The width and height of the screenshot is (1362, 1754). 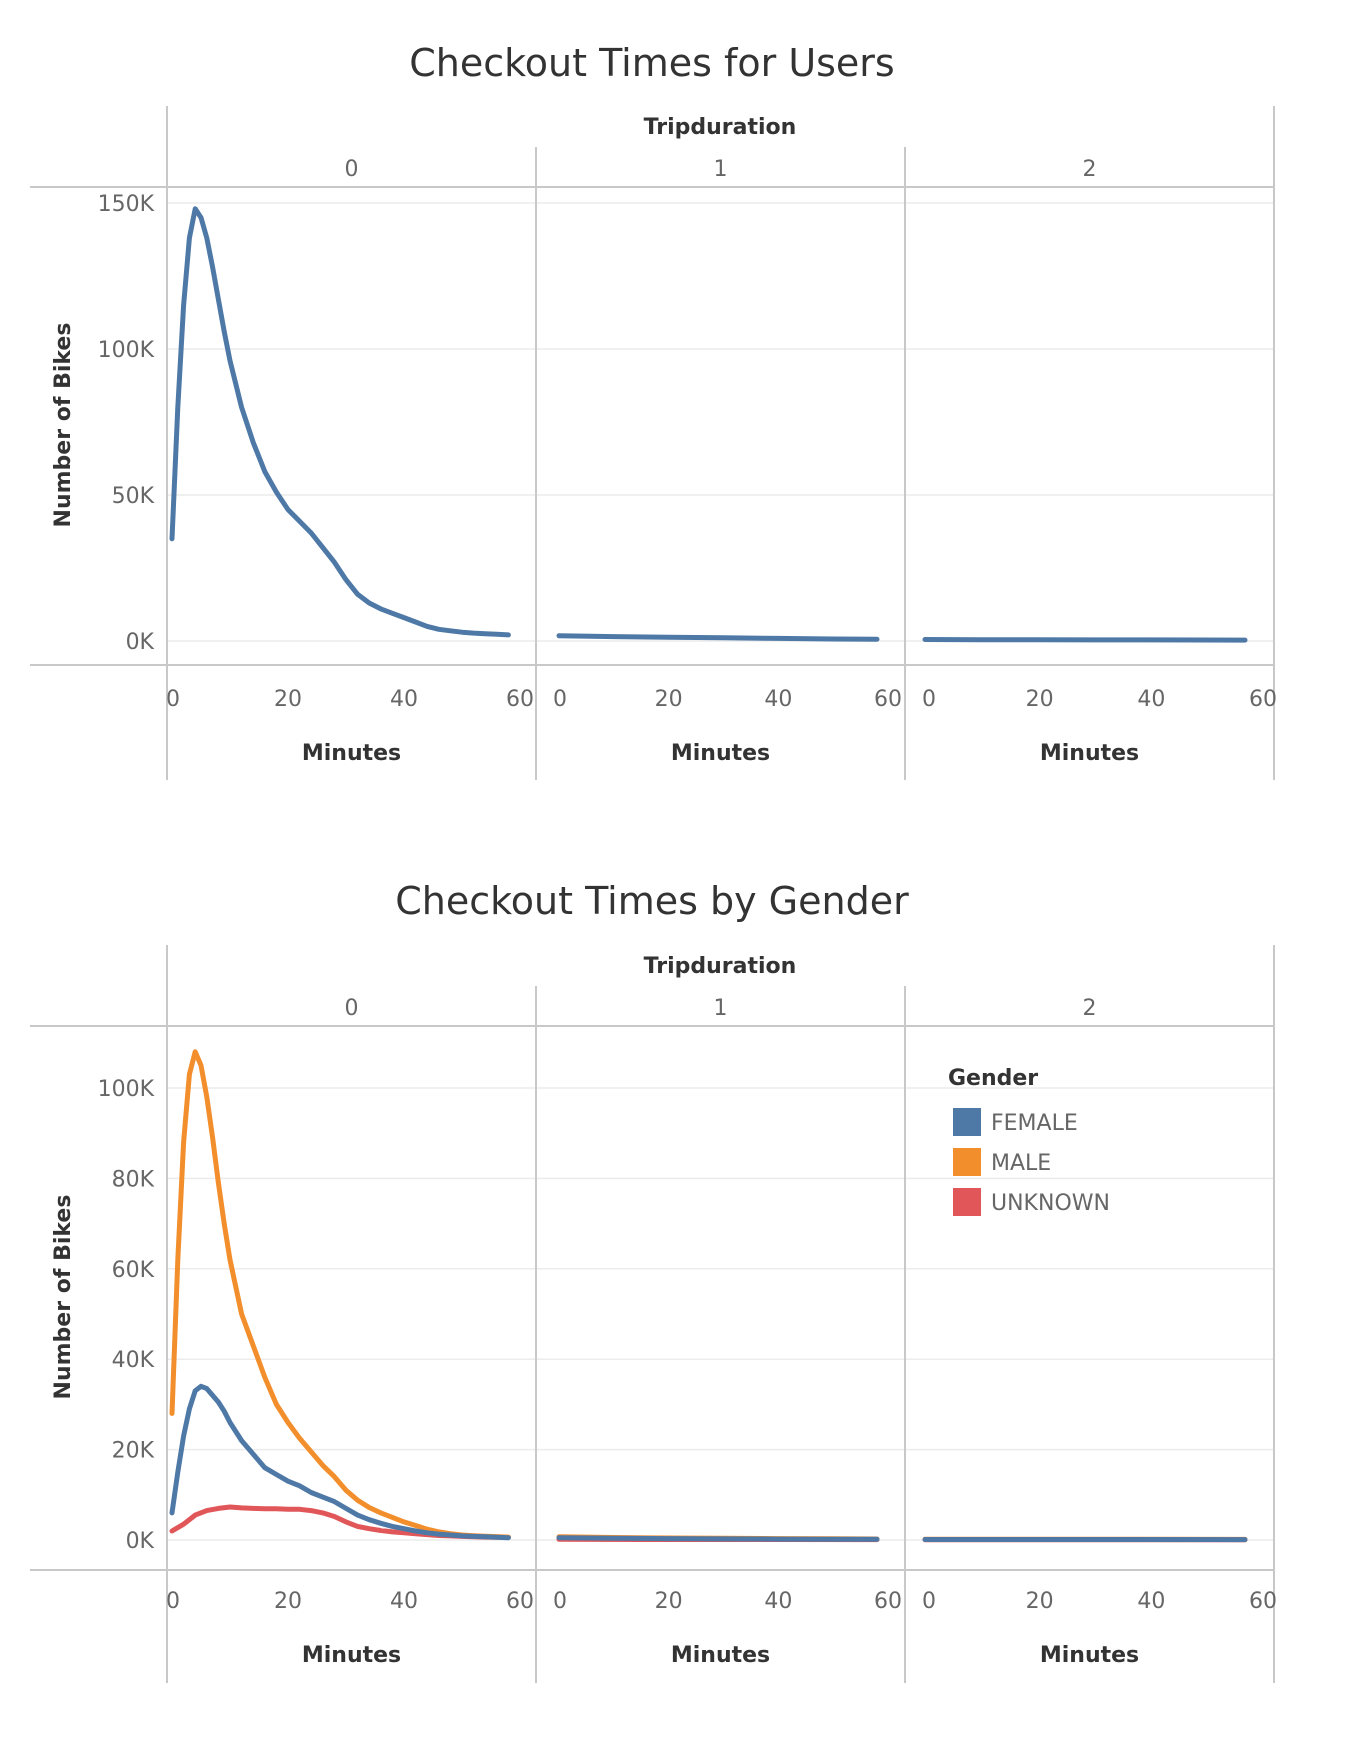 What do you see at coordinates (1034, 1123) in the screenshot?
I see `legend-label: FEMALE` at bounding box center [1034, 1123].